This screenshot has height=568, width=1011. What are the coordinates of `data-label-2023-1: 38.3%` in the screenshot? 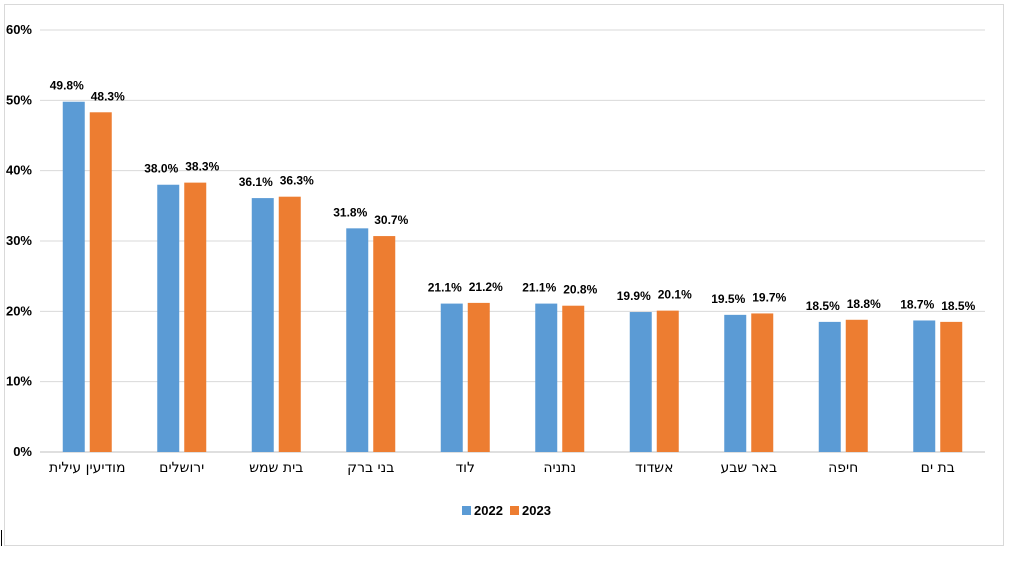 It's located at (202, 167).